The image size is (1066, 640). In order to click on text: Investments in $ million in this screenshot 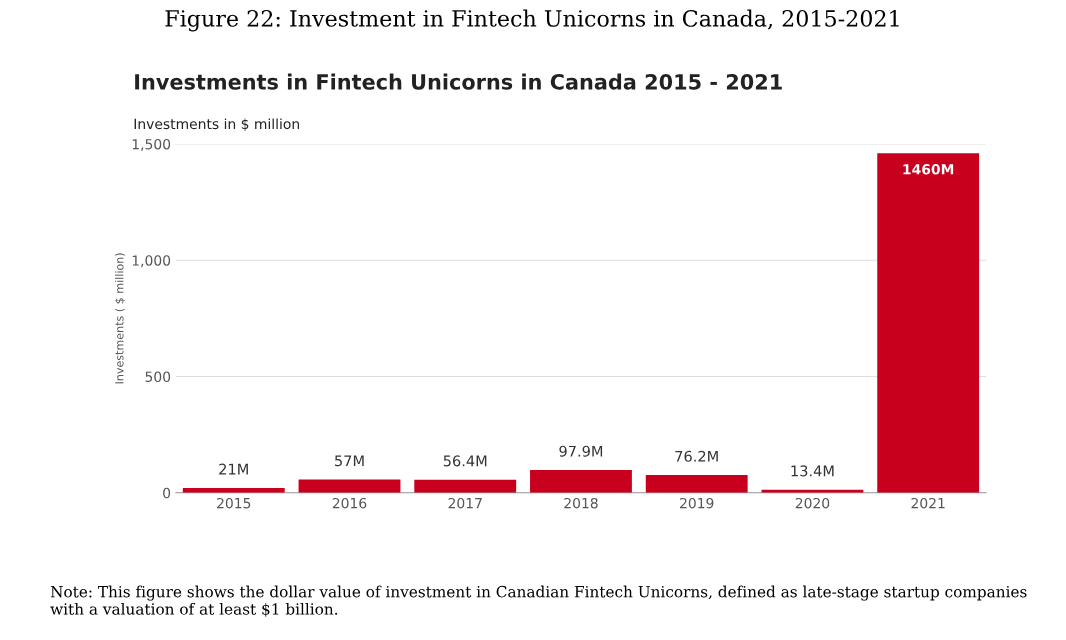, I will do `click(216, 124)`.